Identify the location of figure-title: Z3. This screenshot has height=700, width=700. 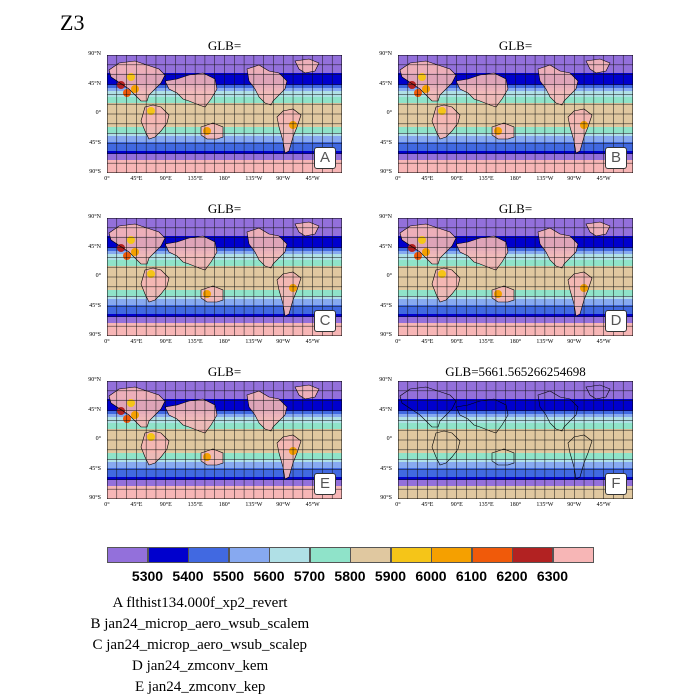
(72, 22).